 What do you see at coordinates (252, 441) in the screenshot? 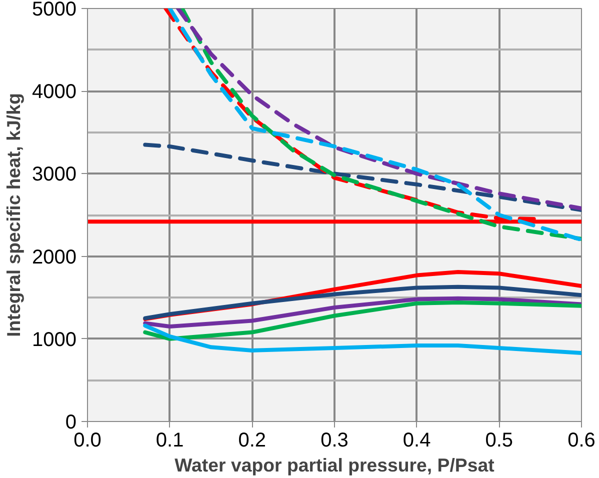
I see `x-tick-label: 0.2` at bounding box center [252, 441].